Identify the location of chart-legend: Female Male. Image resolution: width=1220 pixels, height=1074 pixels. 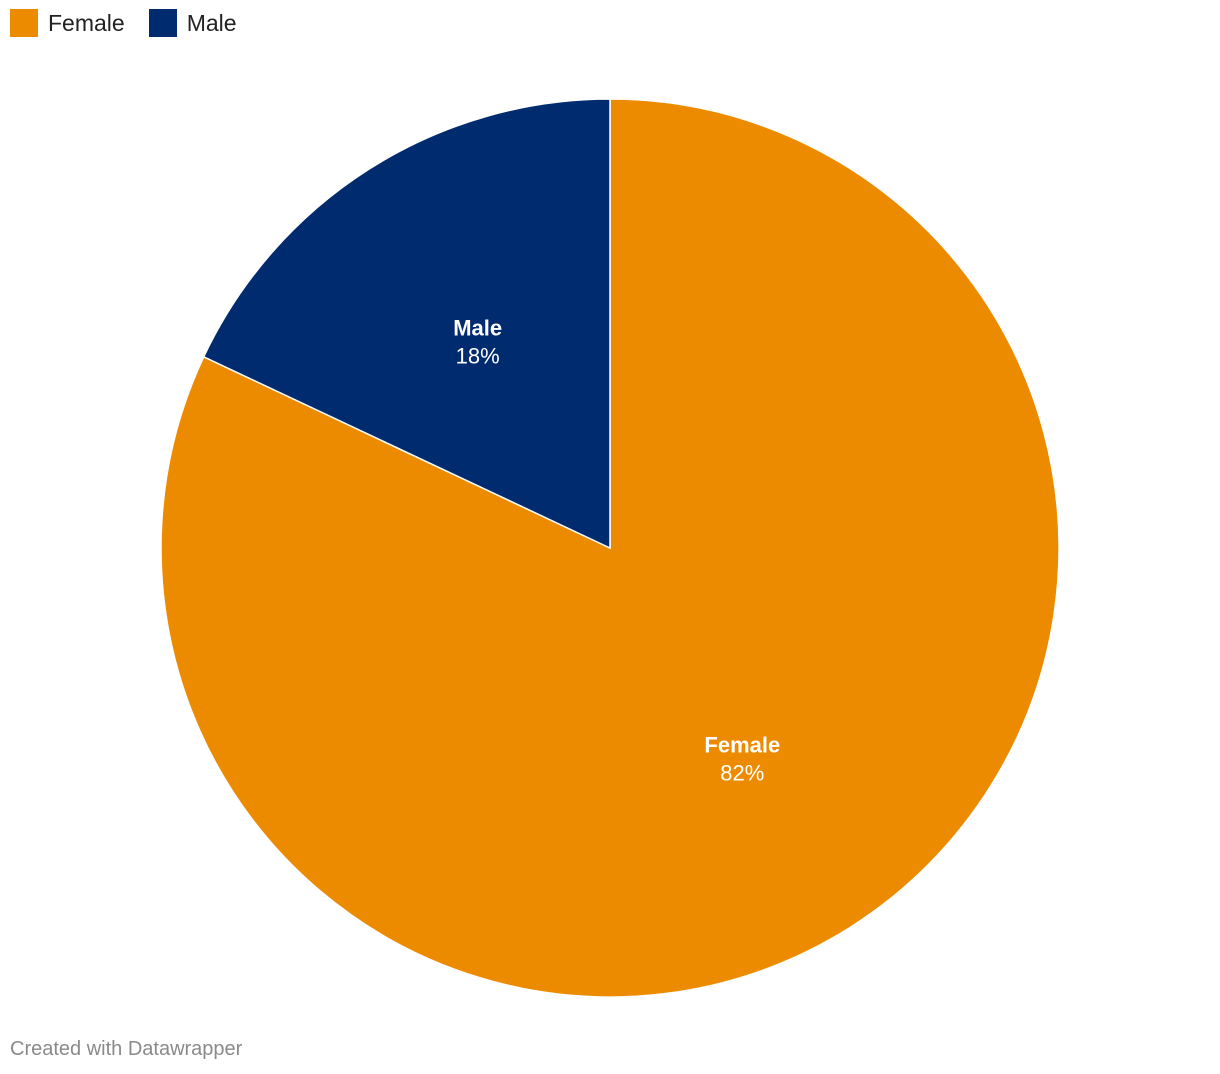
(123, 23).